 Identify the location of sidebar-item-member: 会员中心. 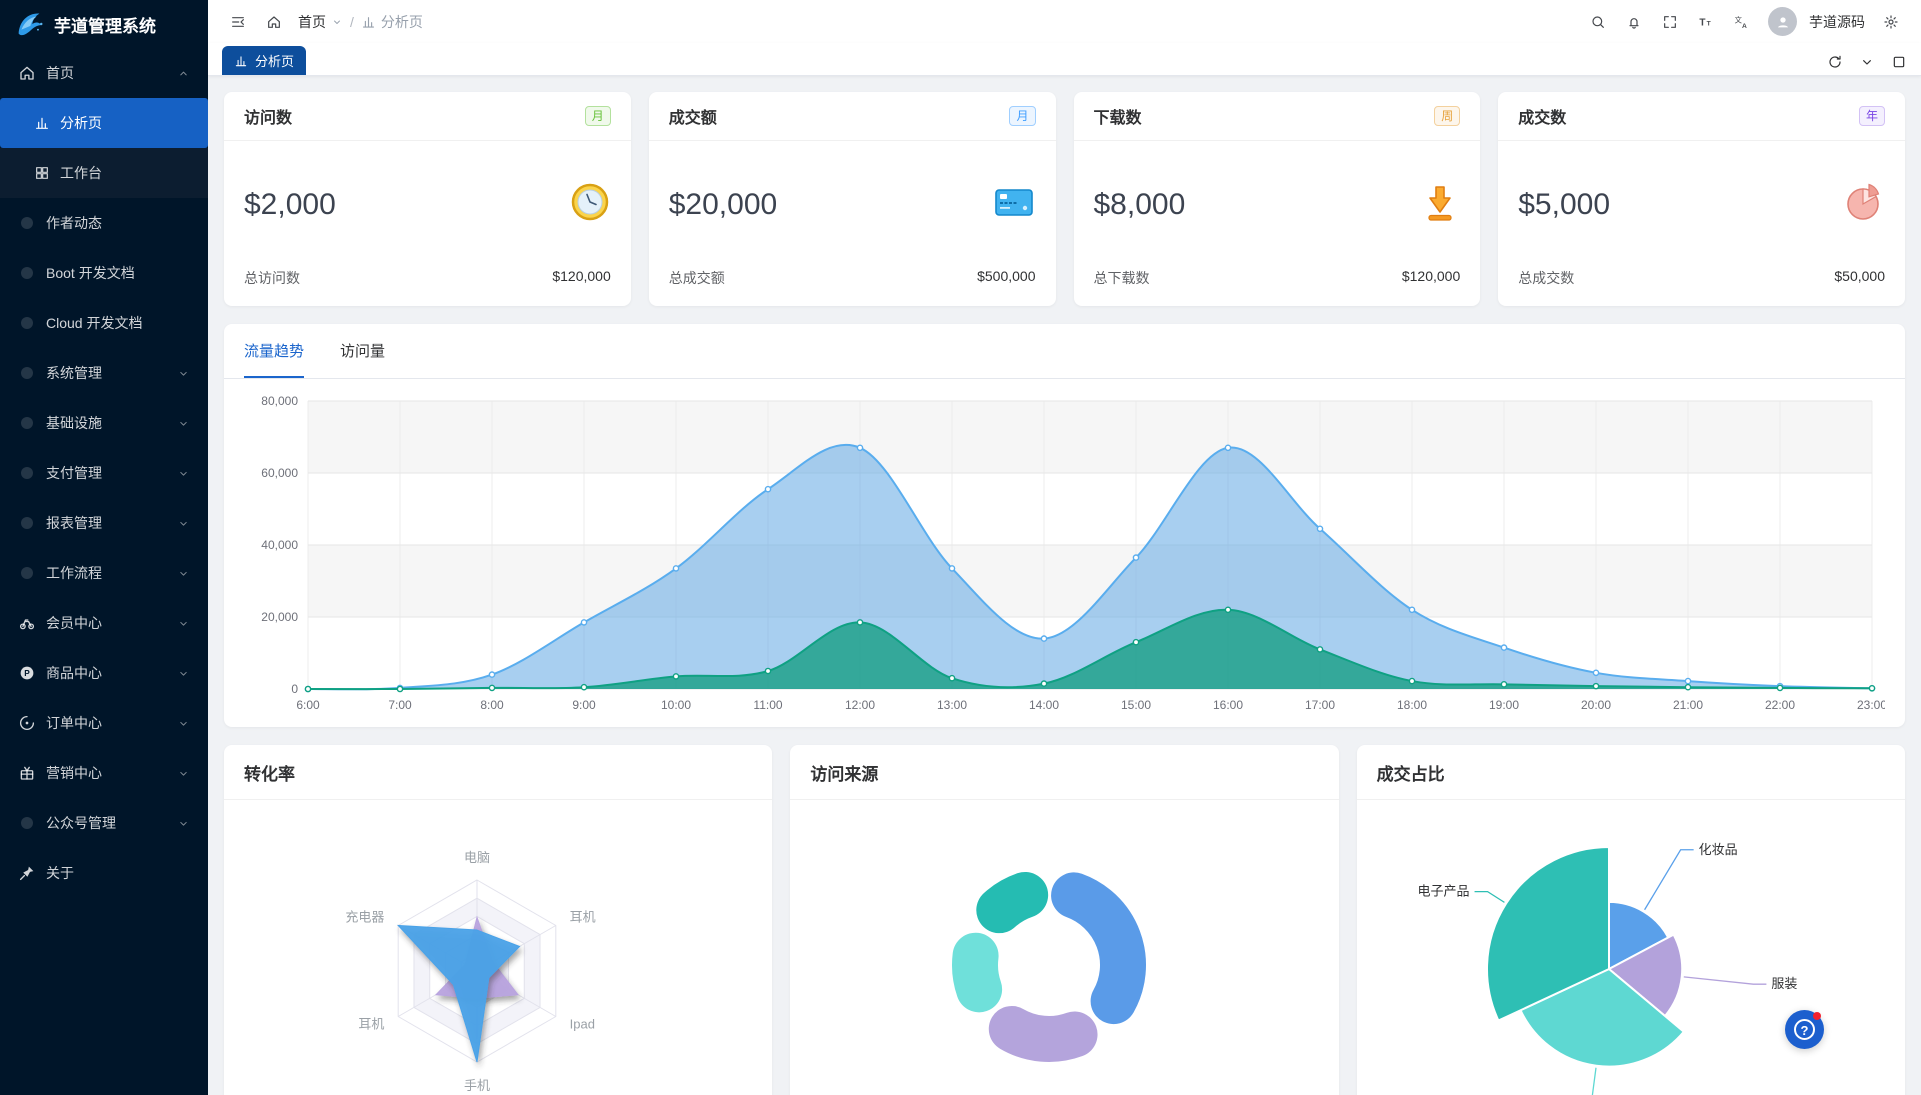
(104, 623).